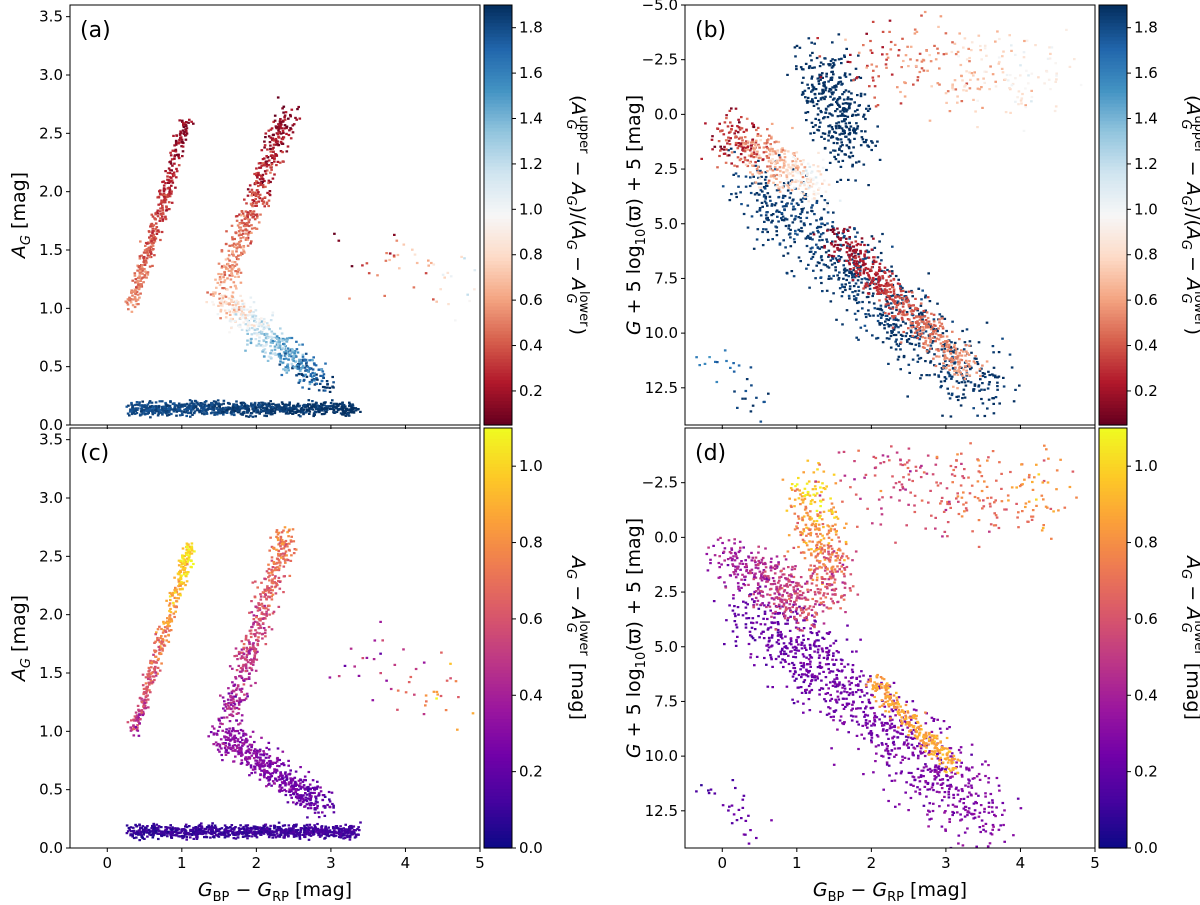  What do you see at coordinates (531, 391) in the screenshot?
I see `colorbar-tick-label: 0.2` at bounding box center [531, 391].